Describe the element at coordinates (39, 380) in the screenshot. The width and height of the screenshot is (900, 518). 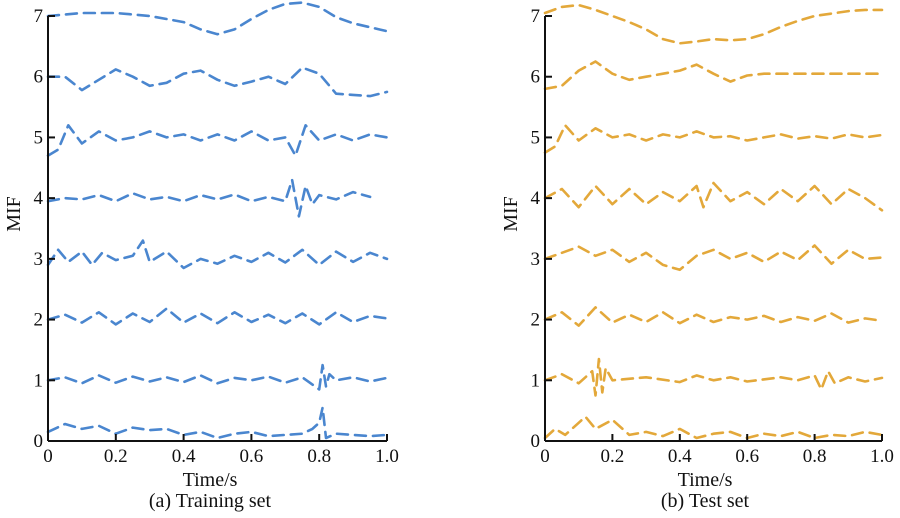
I see `training-y-tick-label: 1` at that location.